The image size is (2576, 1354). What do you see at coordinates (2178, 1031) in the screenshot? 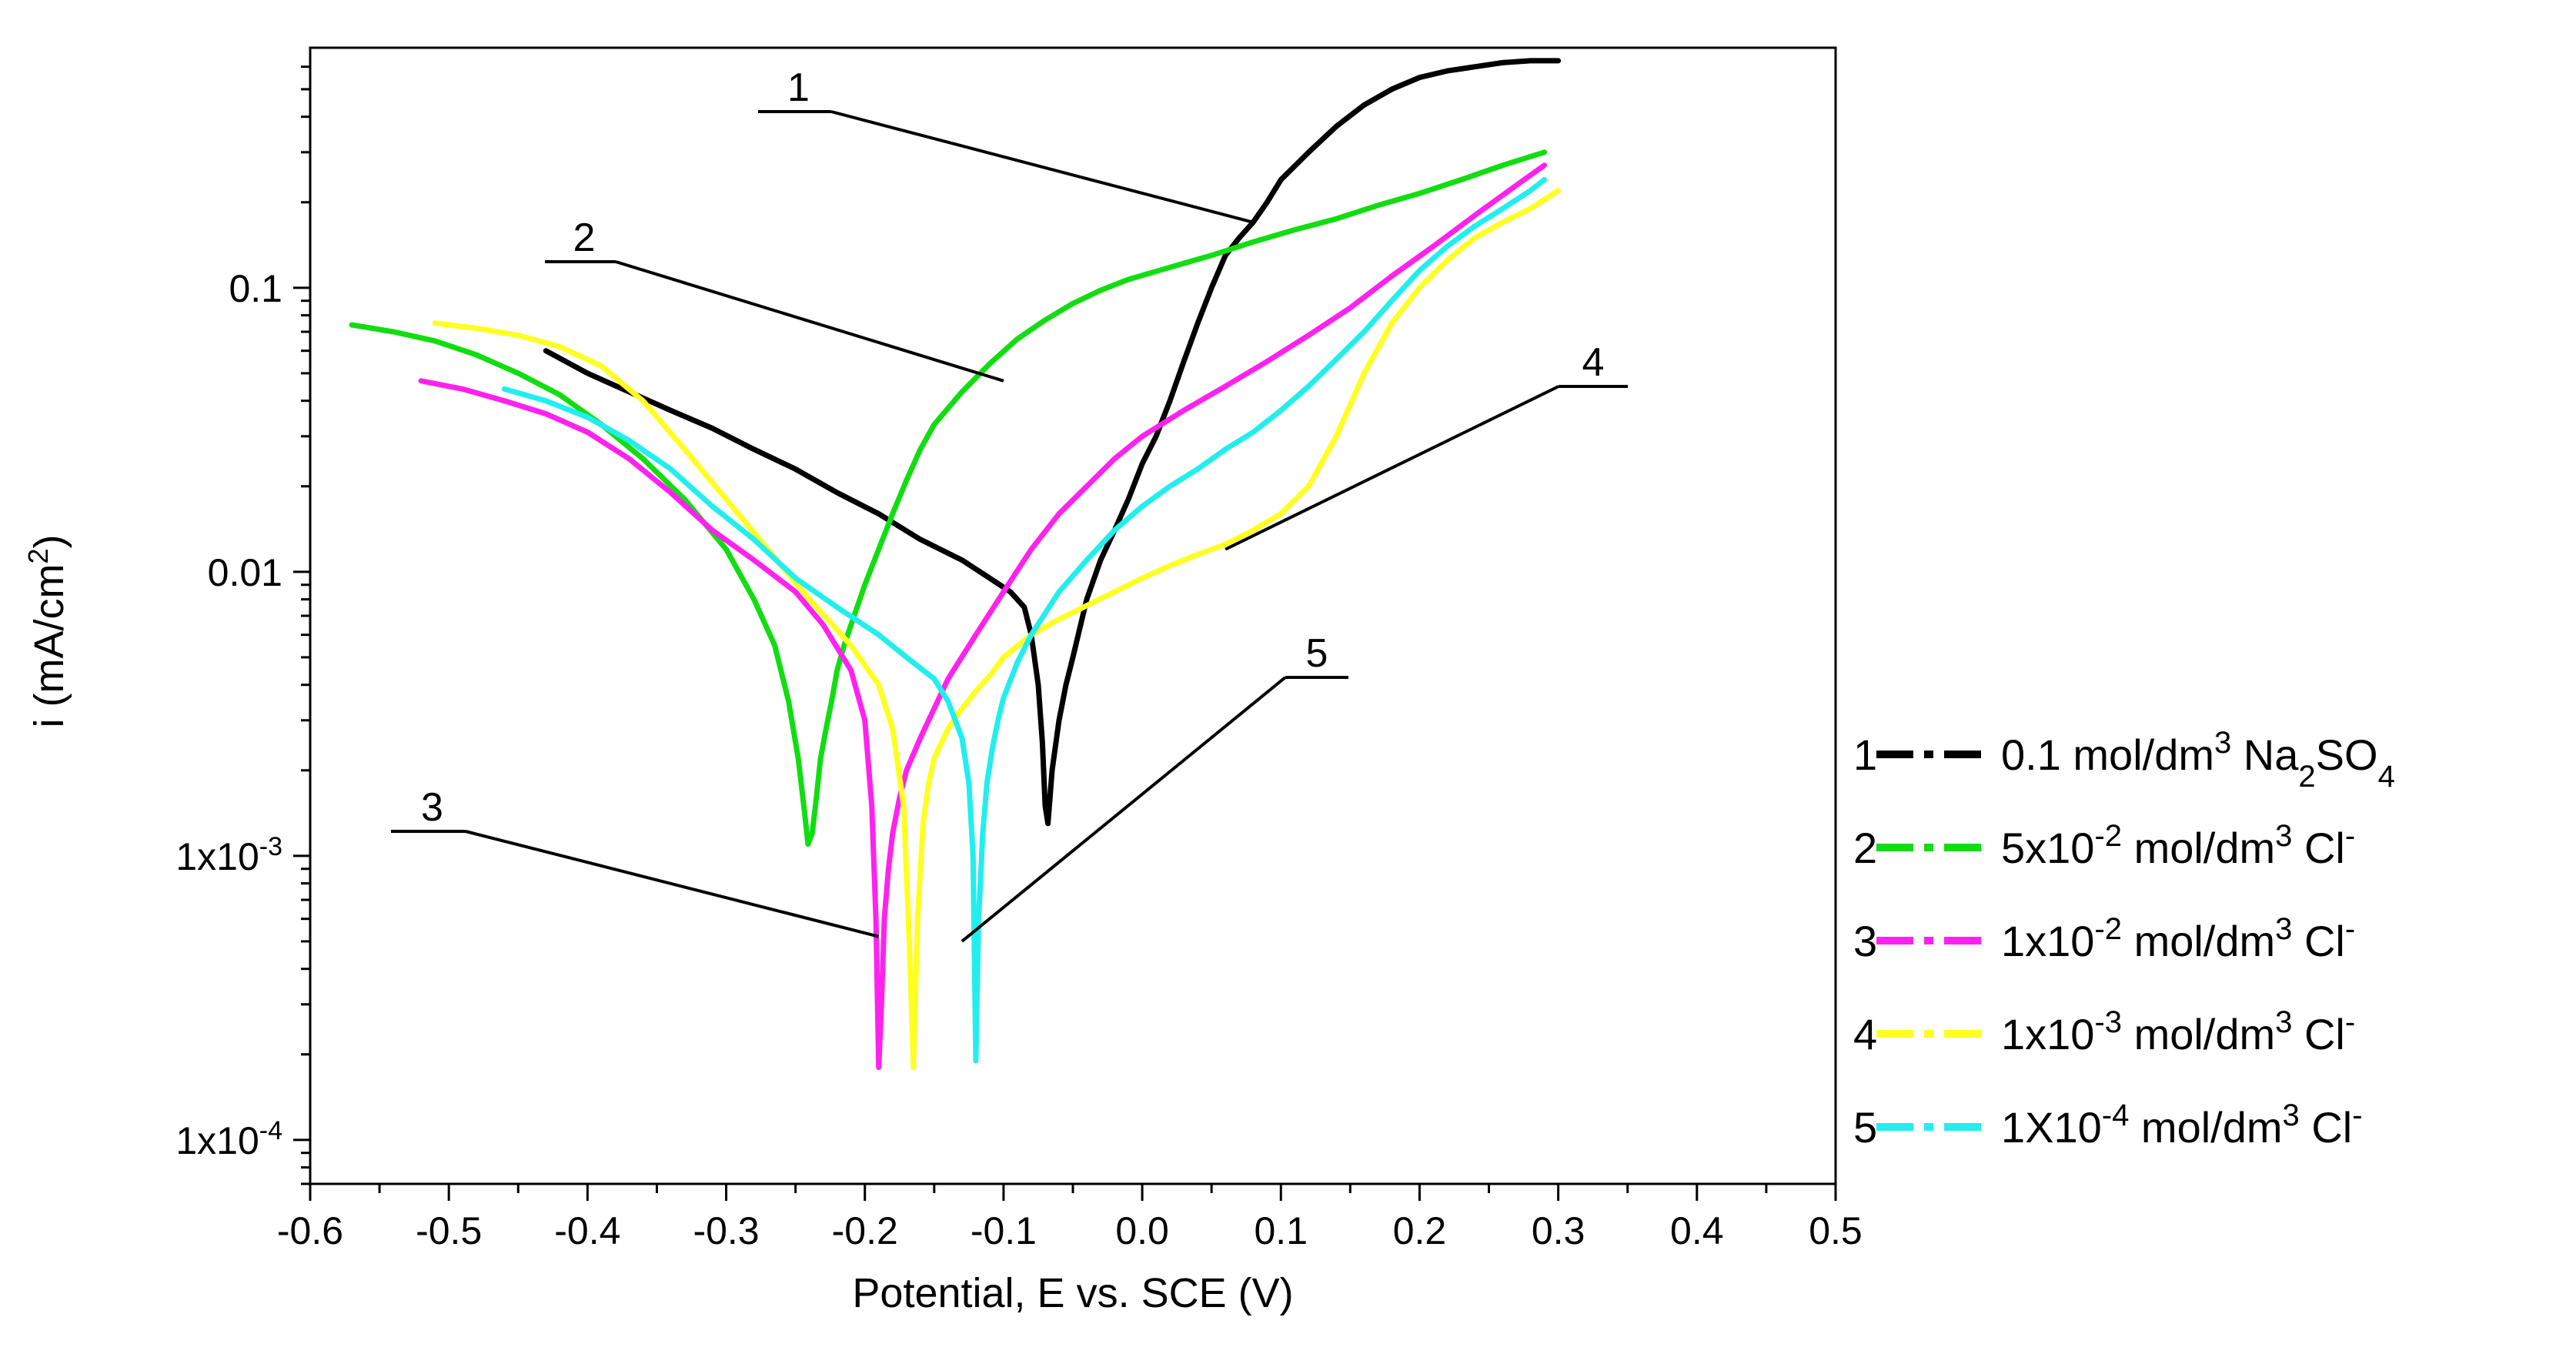
I see `legend-label: 1x10-3 mol/dm3 Cl-` at bounding box center [2178, 1031].